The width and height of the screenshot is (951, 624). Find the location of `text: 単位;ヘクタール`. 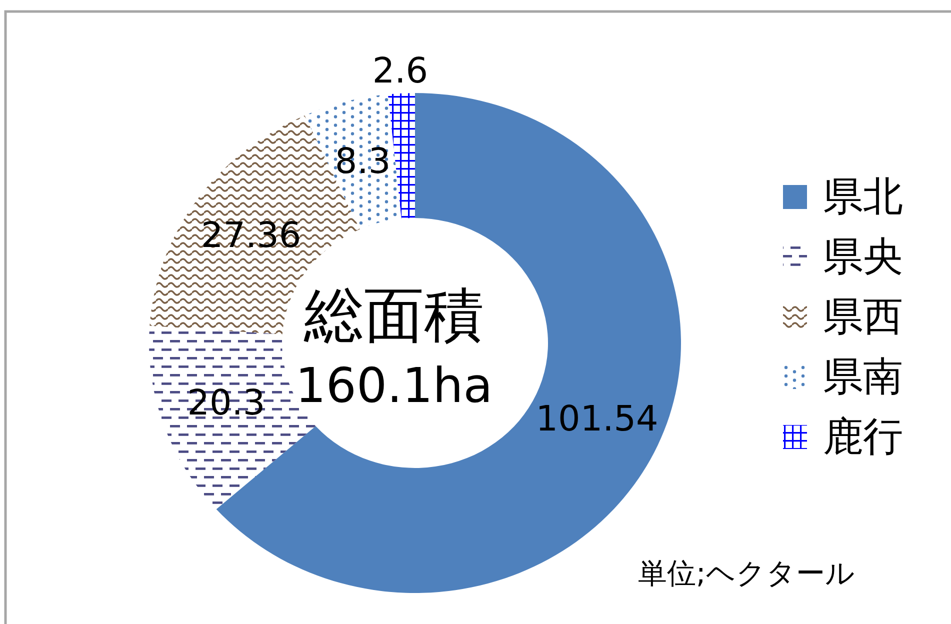

text: 単位;ヘクタール is located at coordinates (746, 573).